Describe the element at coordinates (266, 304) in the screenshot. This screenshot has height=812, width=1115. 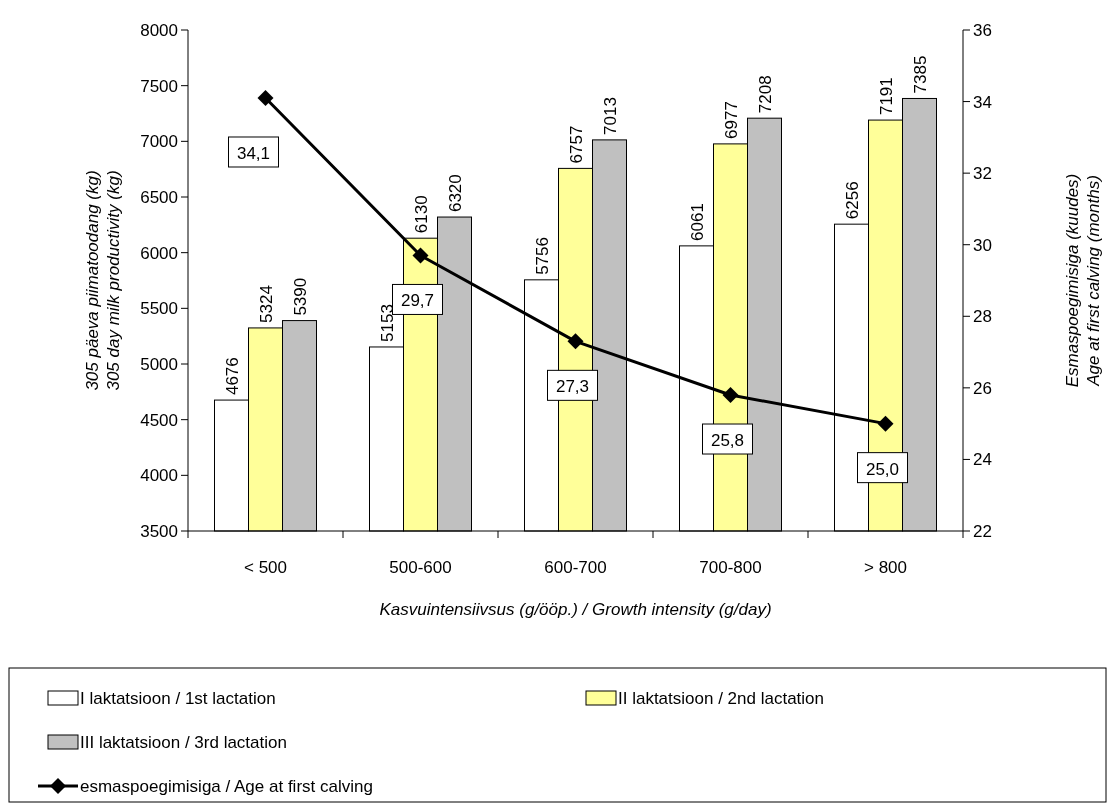
I see `data-label: 5324` at that location.